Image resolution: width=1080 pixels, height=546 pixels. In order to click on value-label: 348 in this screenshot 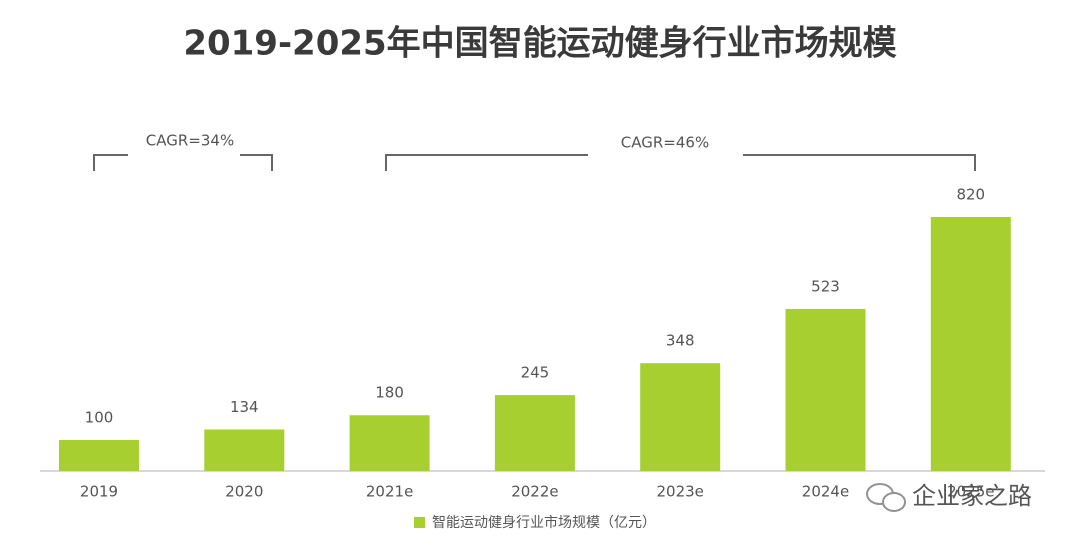, I will do `click(680, 341)`.